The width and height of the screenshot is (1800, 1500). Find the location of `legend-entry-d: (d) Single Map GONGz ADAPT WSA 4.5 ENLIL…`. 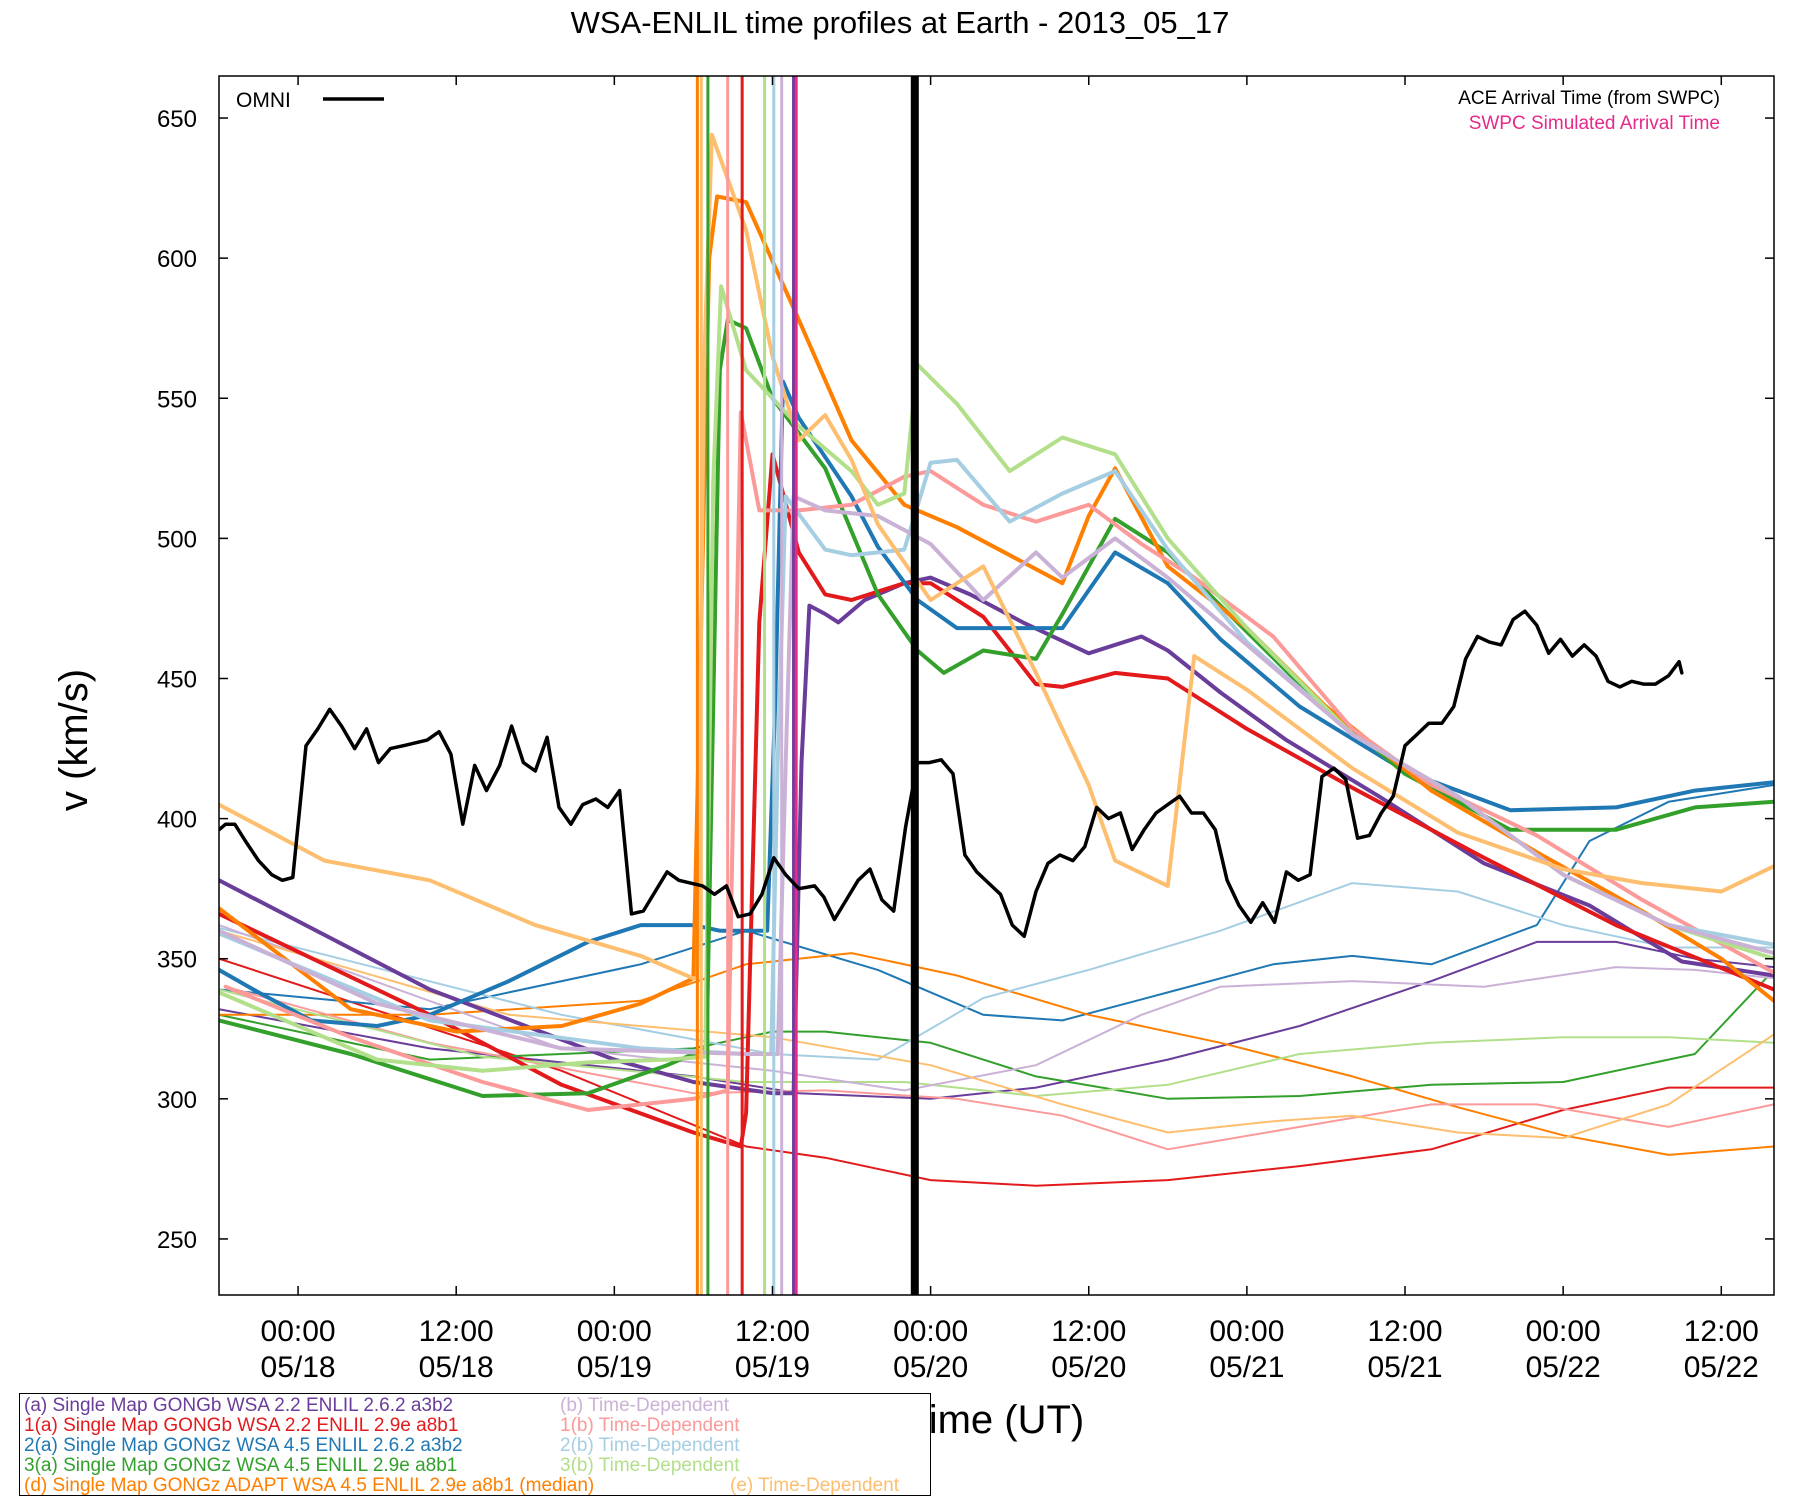

legend-entry-d: (d) Single Map GONGz ADAPT WSA 4.5 ENLIL… is located at coordinates (309, 1485).